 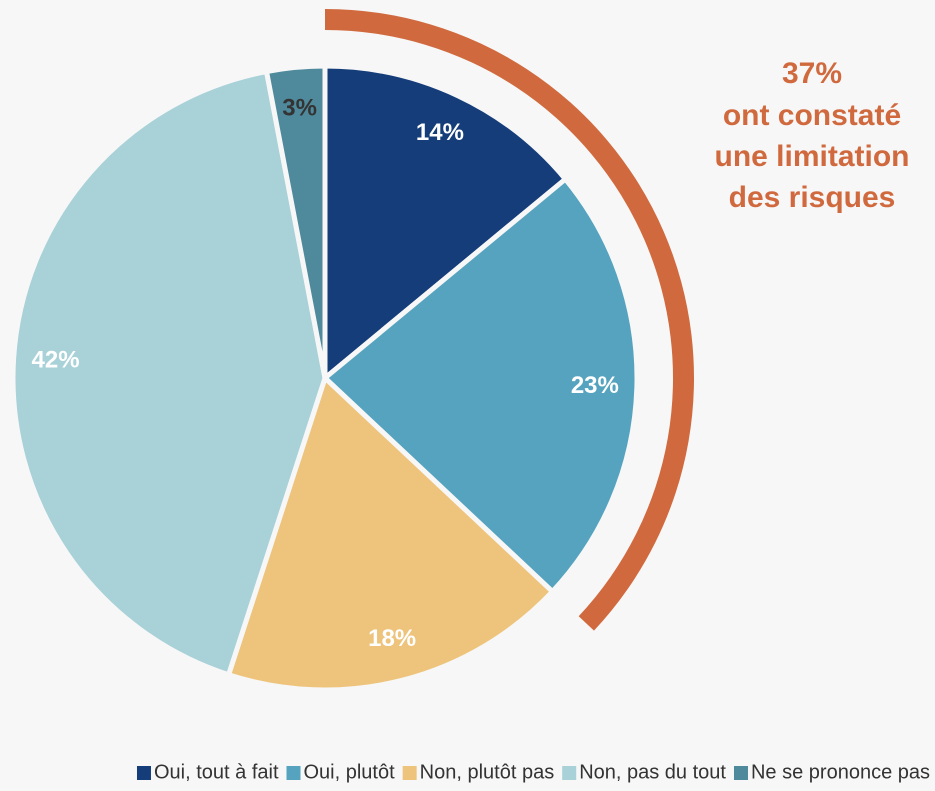 I want to click on annotation-text: des risques, so click(x=812, y=197).